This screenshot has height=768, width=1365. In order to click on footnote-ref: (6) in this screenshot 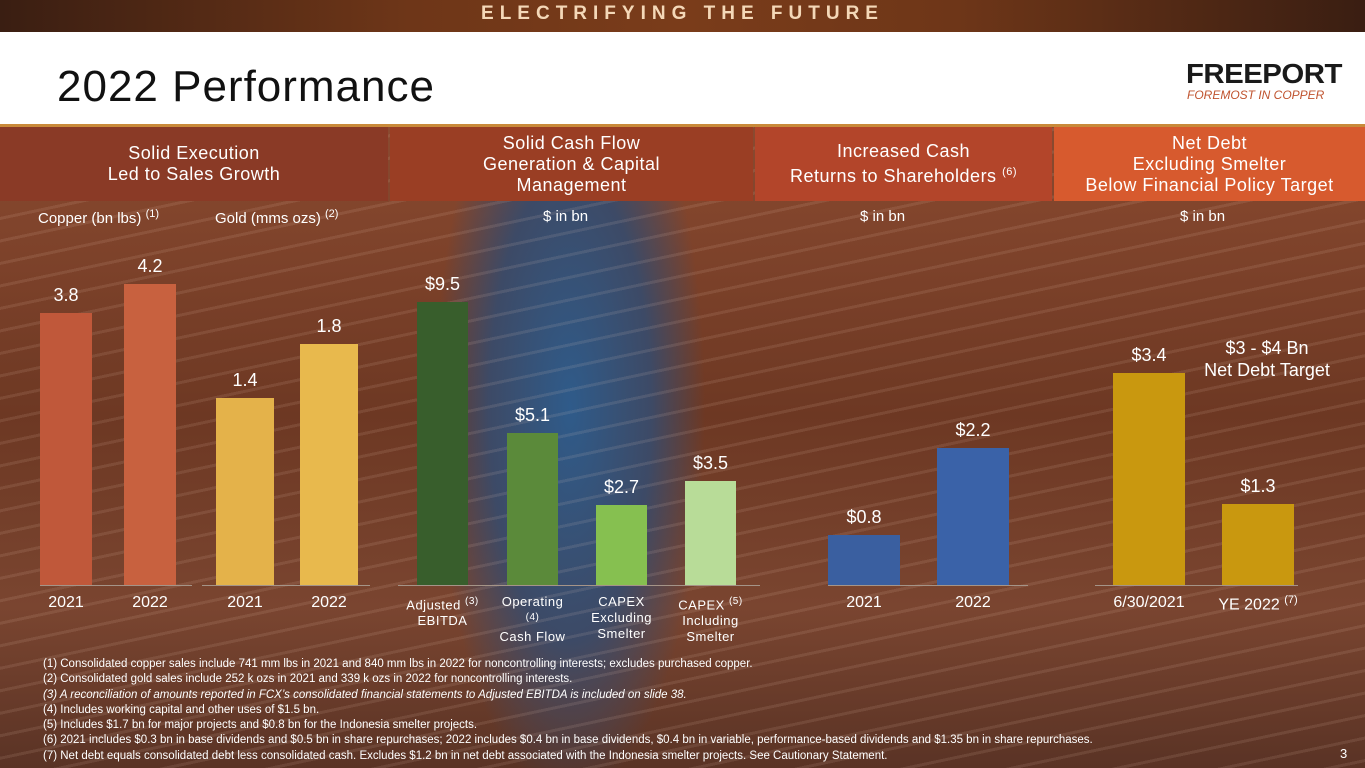, I will do `click(1010, 172)`.